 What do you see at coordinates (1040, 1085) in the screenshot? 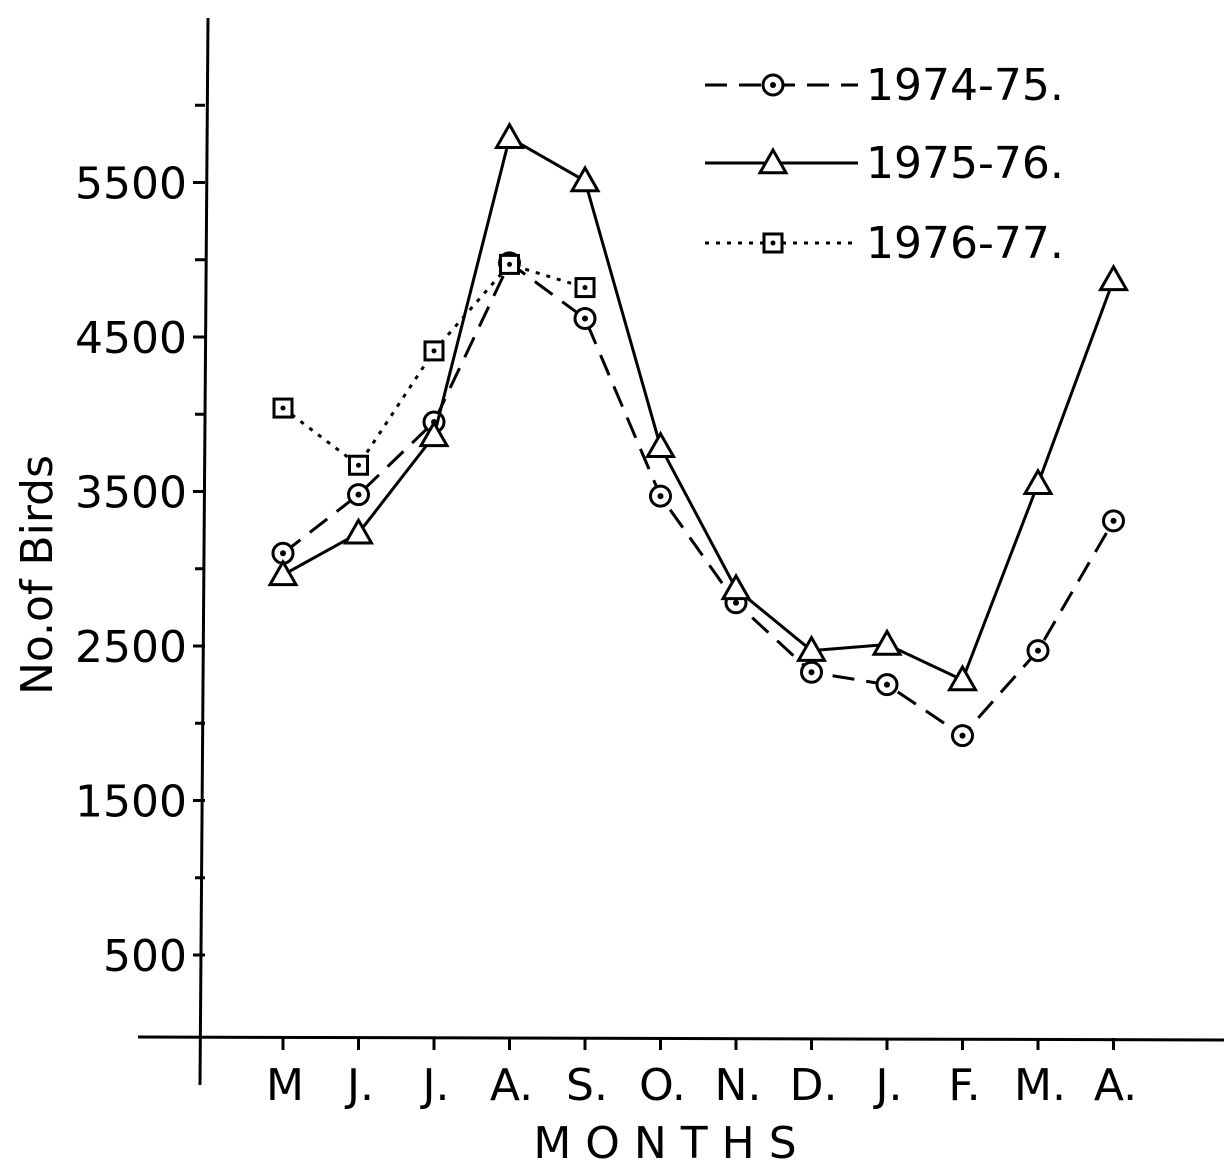
I see `x-tick-label: M.` at bounding box center [1040, 1085].